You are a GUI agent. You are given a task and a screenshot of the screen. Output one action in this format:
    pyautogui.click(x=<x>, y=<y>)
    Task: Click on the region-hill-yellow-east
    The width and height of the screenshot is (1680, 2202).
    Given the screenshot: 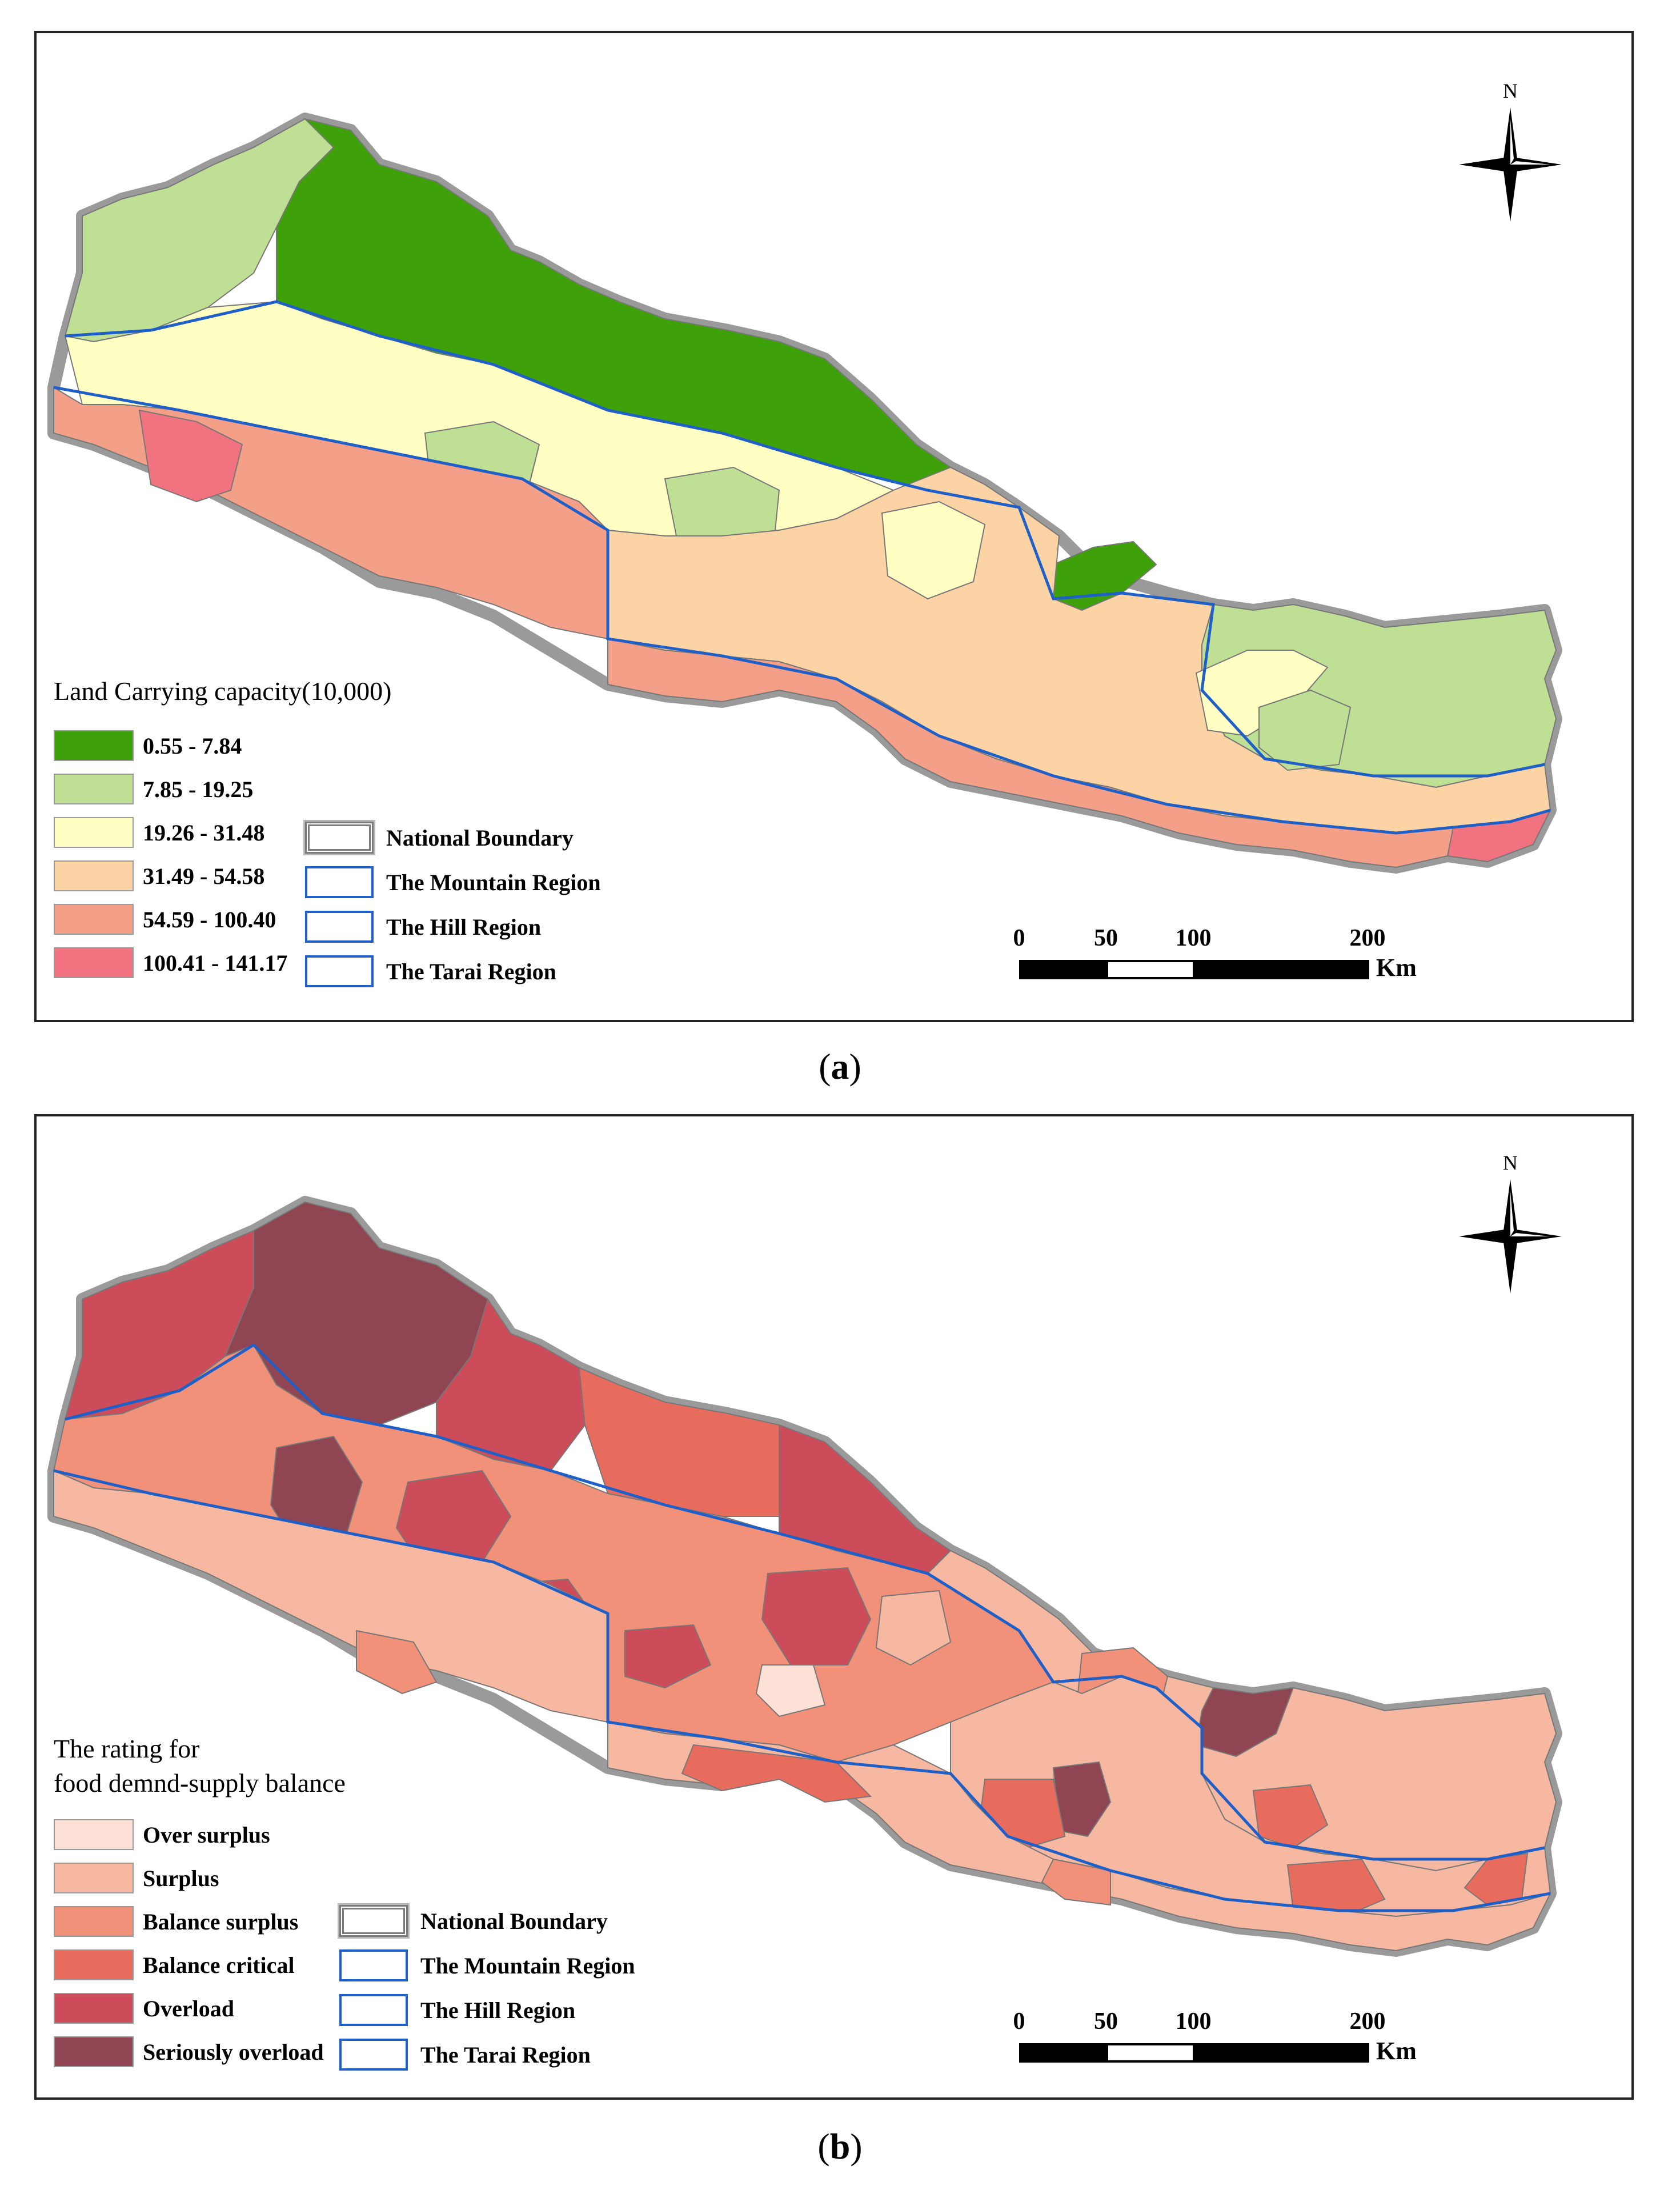 What is the action you would take?
    pyautogui.click(x=1262, y=693)
    